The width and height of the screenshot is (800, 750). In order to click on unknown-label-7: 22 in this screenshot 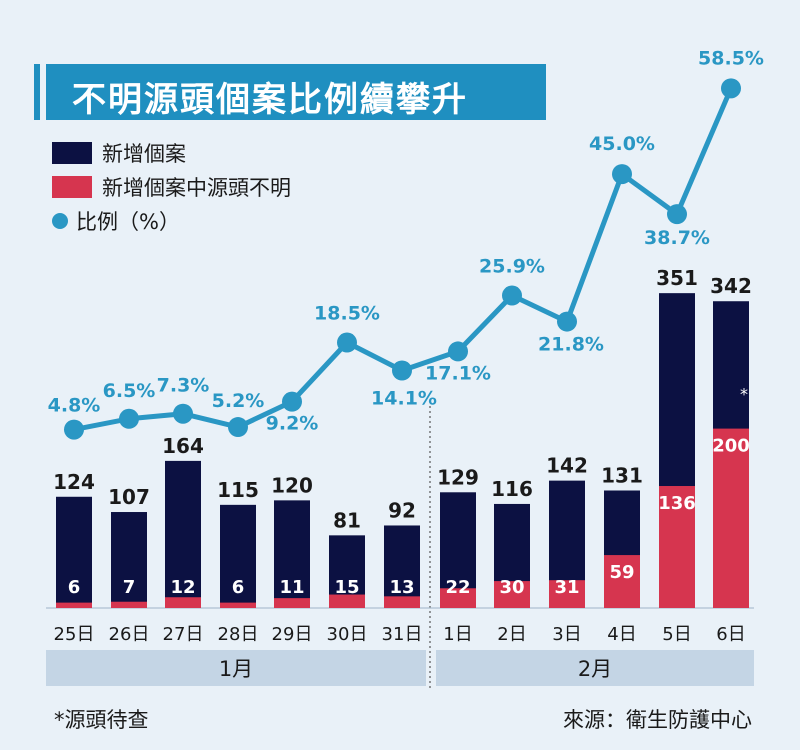, I will do `click(457, 587)`.